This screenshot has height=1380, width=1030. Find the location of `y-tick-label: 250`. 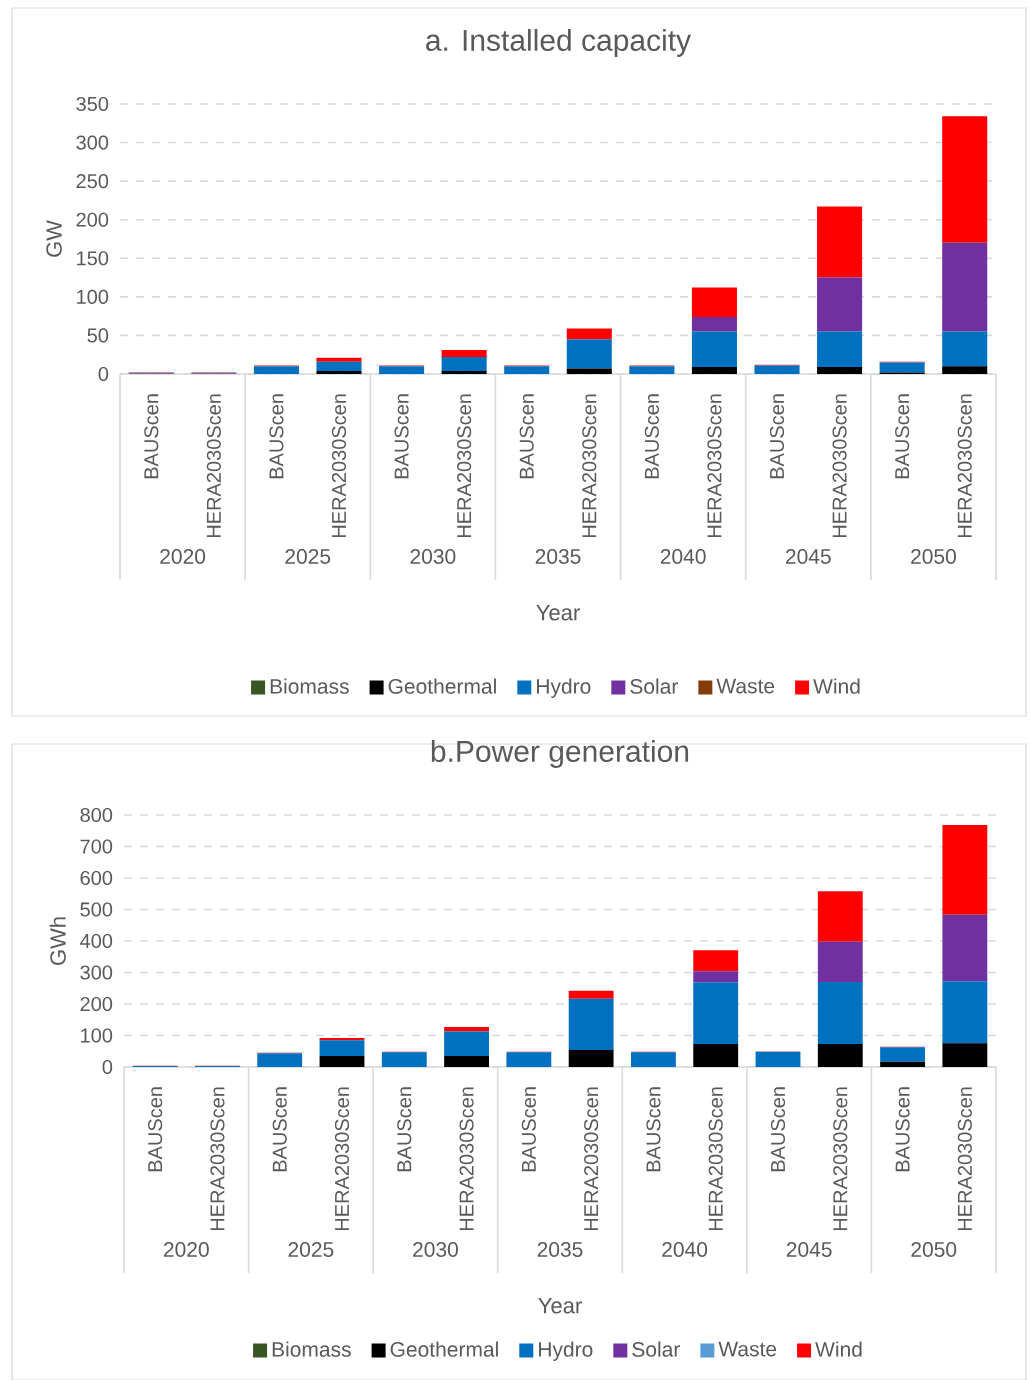

y-tick-label: 250 is located at coordinates (92, 181).